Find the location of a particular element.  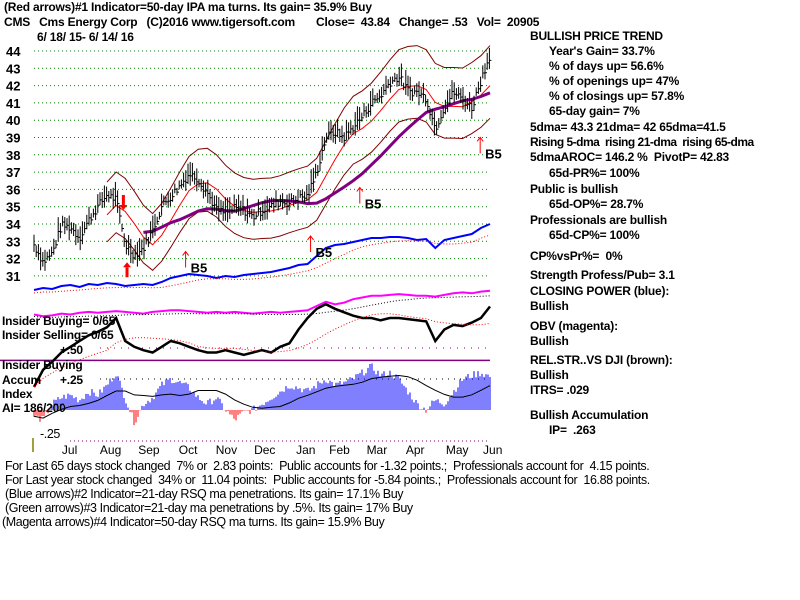

month-label: Jan is located at coordinates (305, 450).